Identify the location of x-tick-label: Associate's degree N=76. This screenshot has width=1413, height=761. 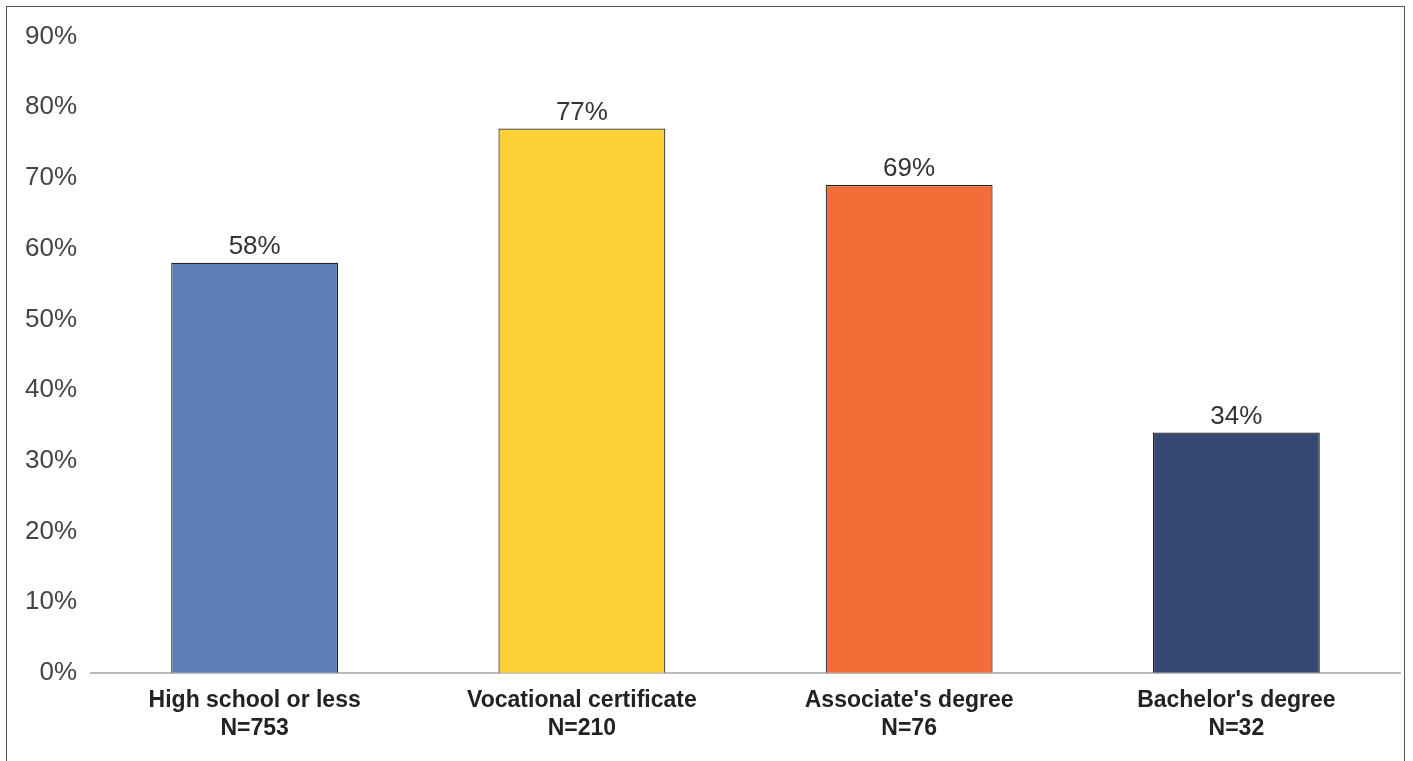
(909, 712).